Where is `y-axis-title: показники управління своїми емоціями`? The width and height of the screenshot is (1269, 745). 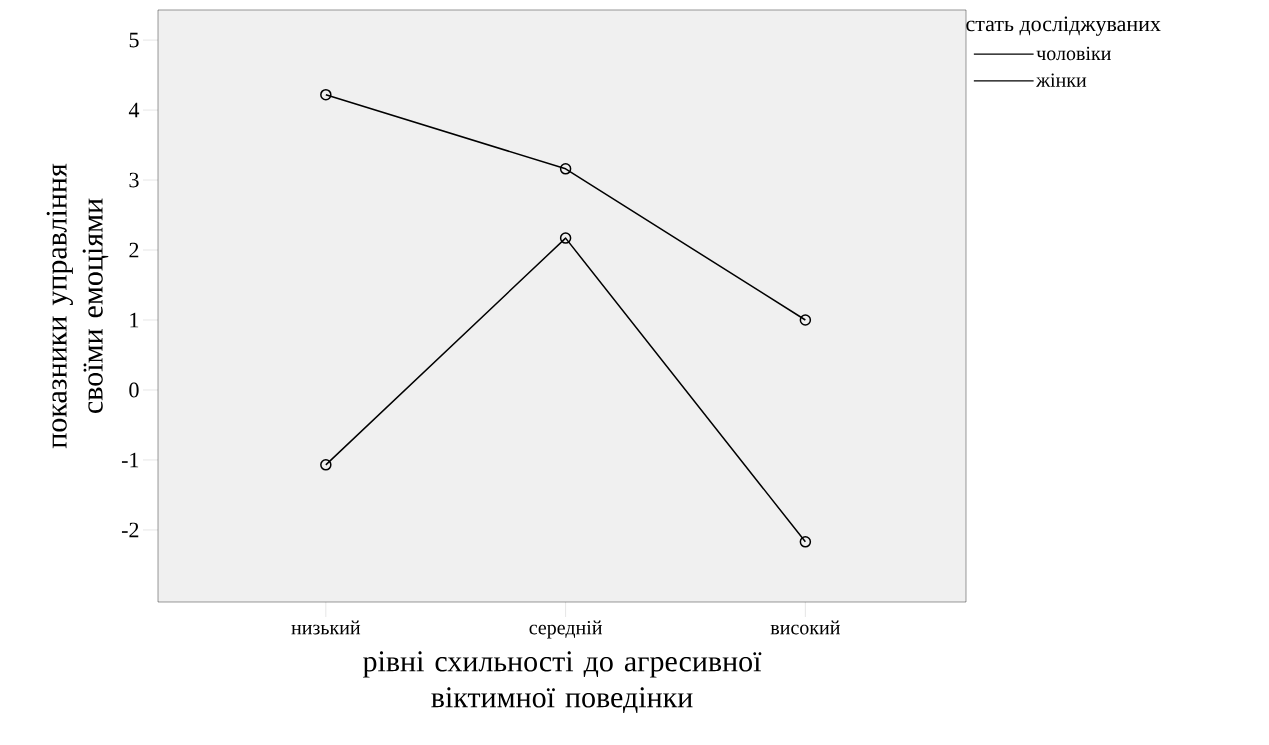 y-axis-title: показники управління своїми емоціями is located at coordinates (77, 306).